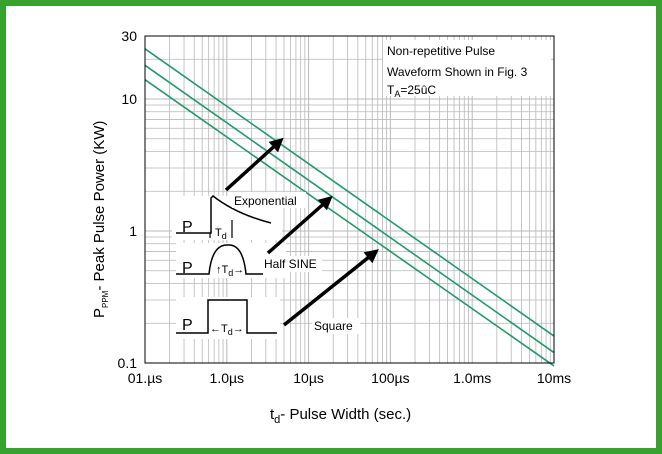 This screenshot has width=662, height=454. What do you see at coordinates (254, 164) in the screenshot?
I see `arrow-exponential` at bounding box center [254, 164].